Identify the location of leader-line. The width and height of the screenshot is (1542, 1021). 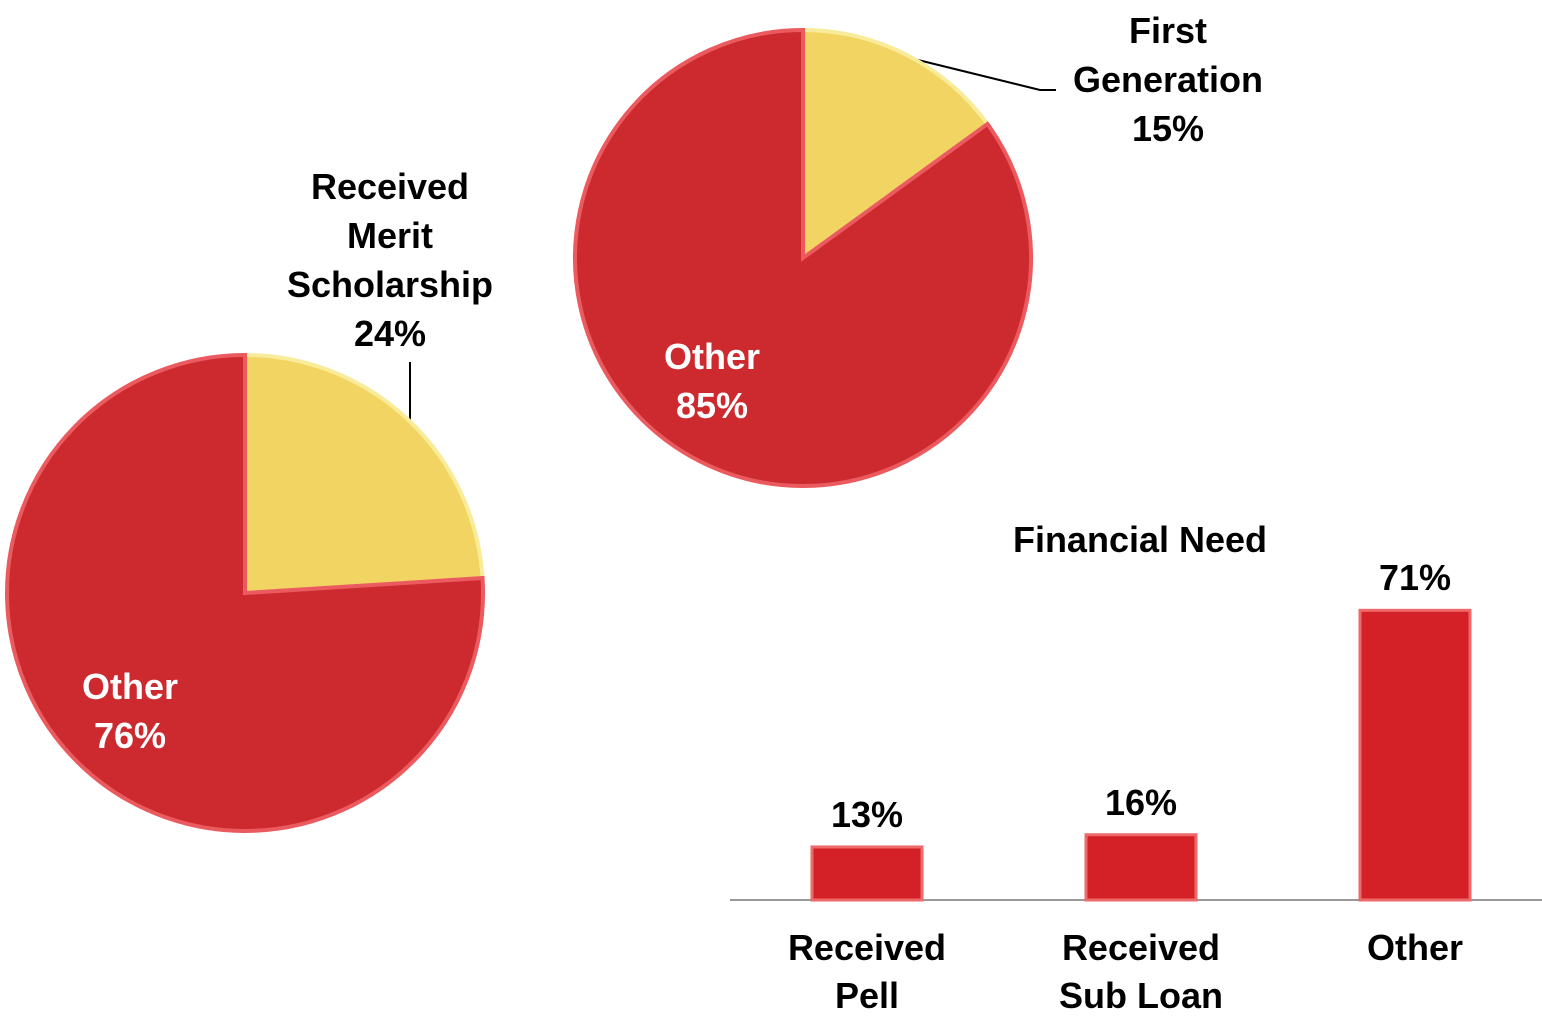
(982, 74).